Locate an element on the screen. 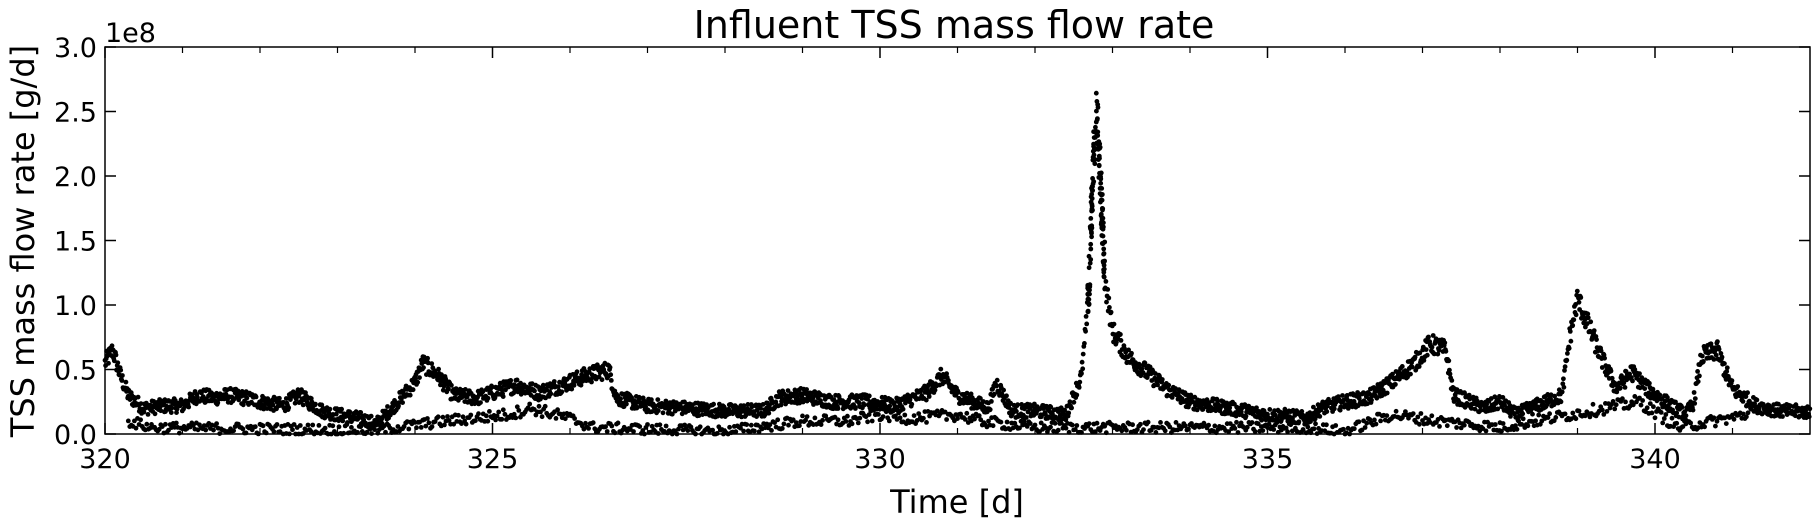 The width and height of the screenshot is (1818, 530). x-axis-label: Time [d] is located at coordinates (956, 502).